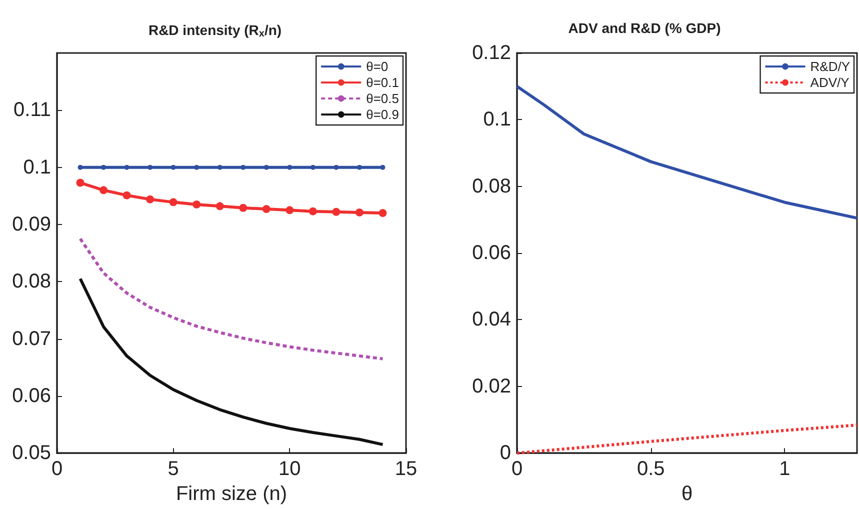 Image resolution: width=859 pixels, height=509 pixels. What do you see at coordinates (491, 386) in the screenshot?
I see `y-tick-label: 0.02` at bounding box center [491, 386].